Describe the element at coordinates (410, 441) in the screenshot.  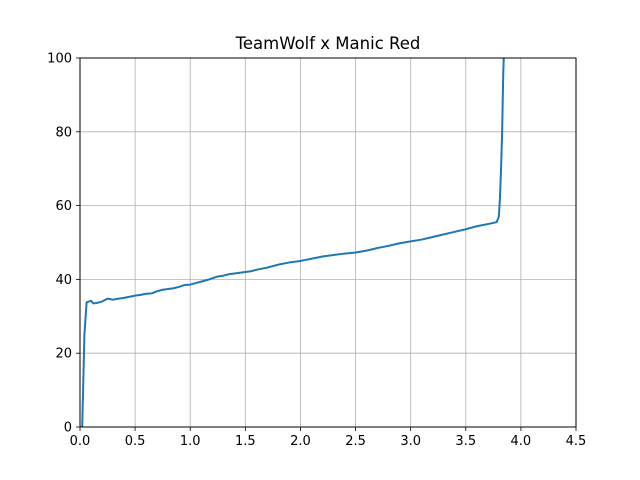
I see `x-tick-label: 3.0` at that location.